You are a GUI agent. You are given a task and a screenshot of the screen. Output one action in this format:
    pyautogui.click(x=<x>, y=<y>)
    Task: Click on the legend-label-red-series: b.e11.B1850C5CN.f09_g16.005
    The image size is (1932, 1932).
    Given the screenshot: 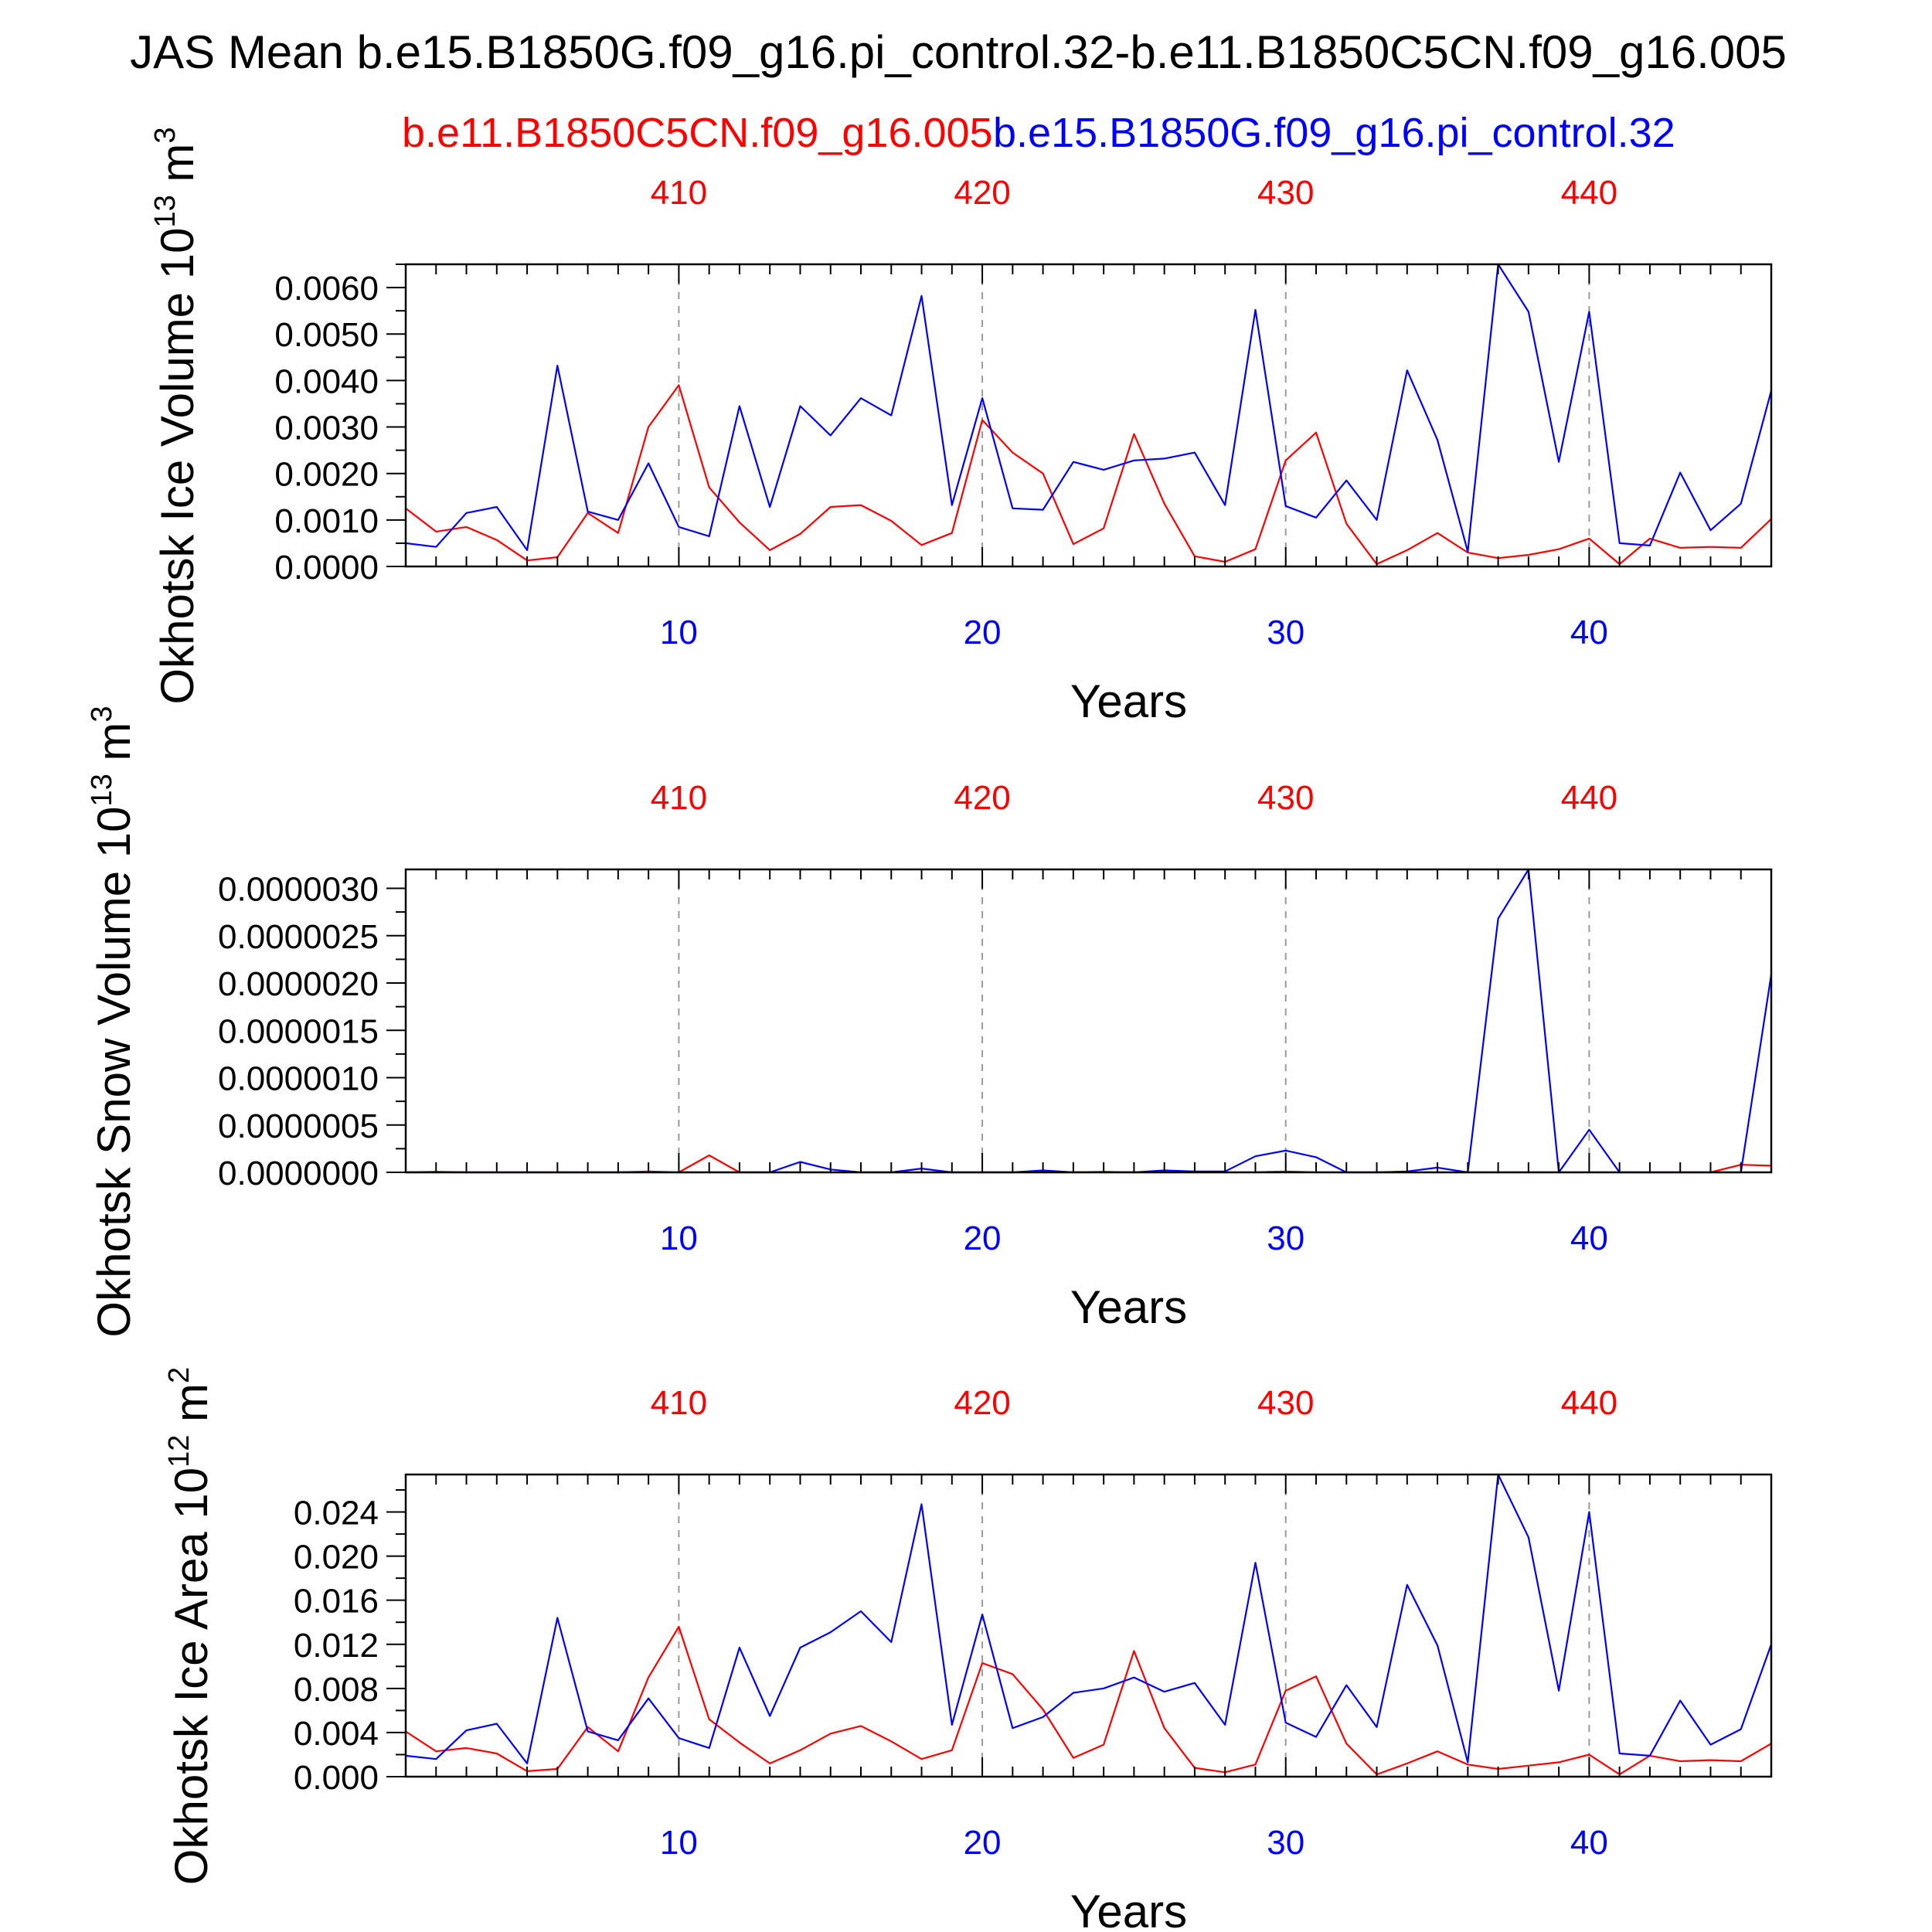 What is the action you would take?
    pyautogui.click(x=698, y=133)
    